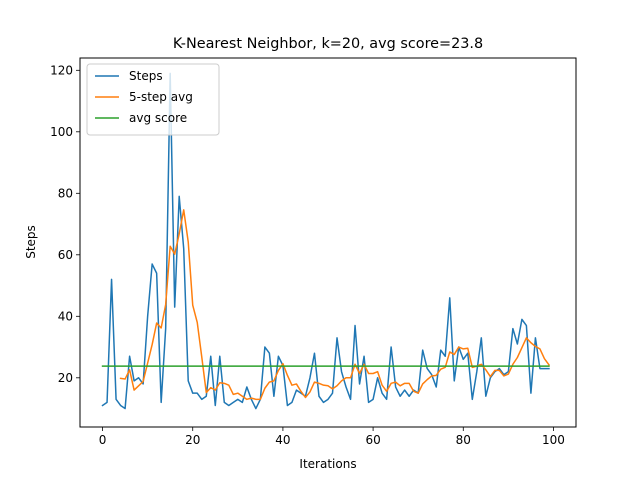  I want to click on y-axis-label: Steps, so click(31, 242).